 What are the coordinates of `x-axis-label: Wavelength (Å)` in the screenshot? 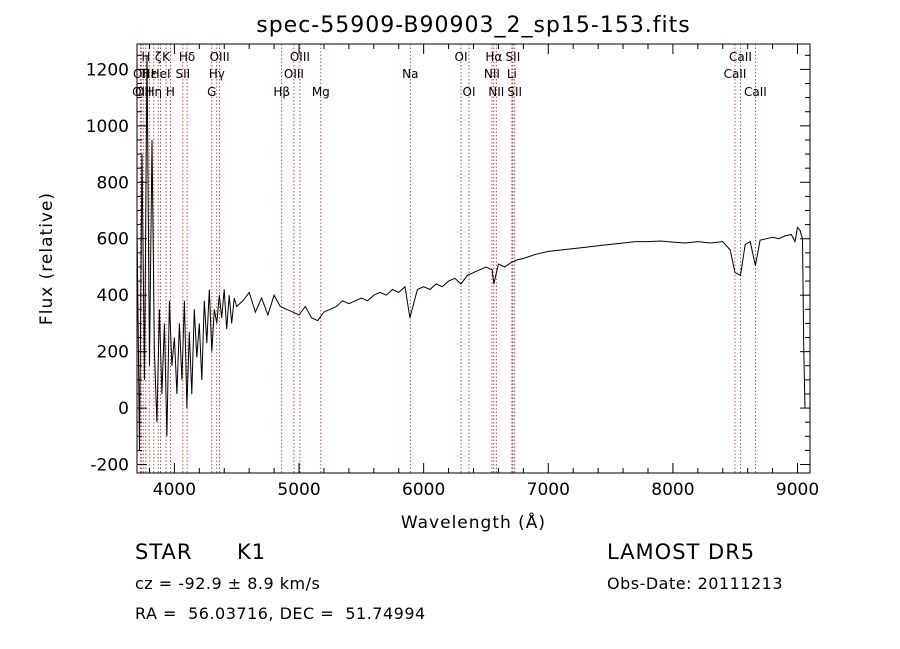 It's located at (473, 522).